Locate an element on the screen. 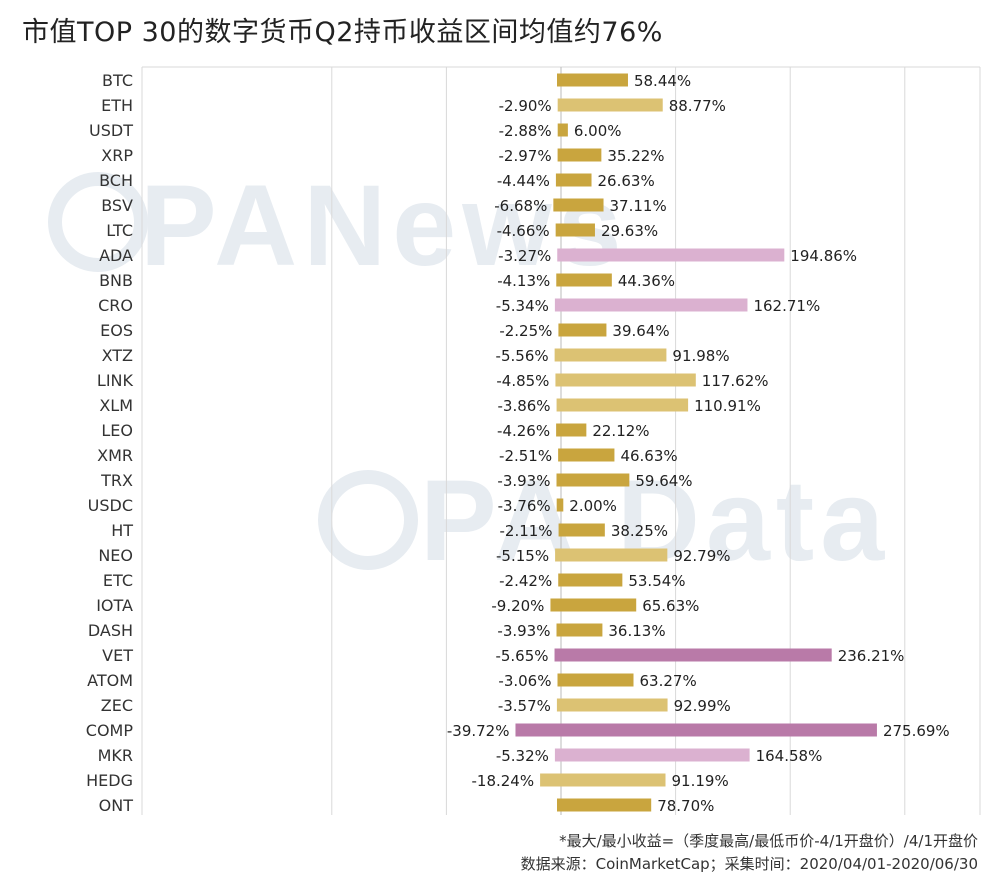 Image resolution: width=1000 pixels, height=874 pixels. category-label: USDC is located at coordinates (110, 505).